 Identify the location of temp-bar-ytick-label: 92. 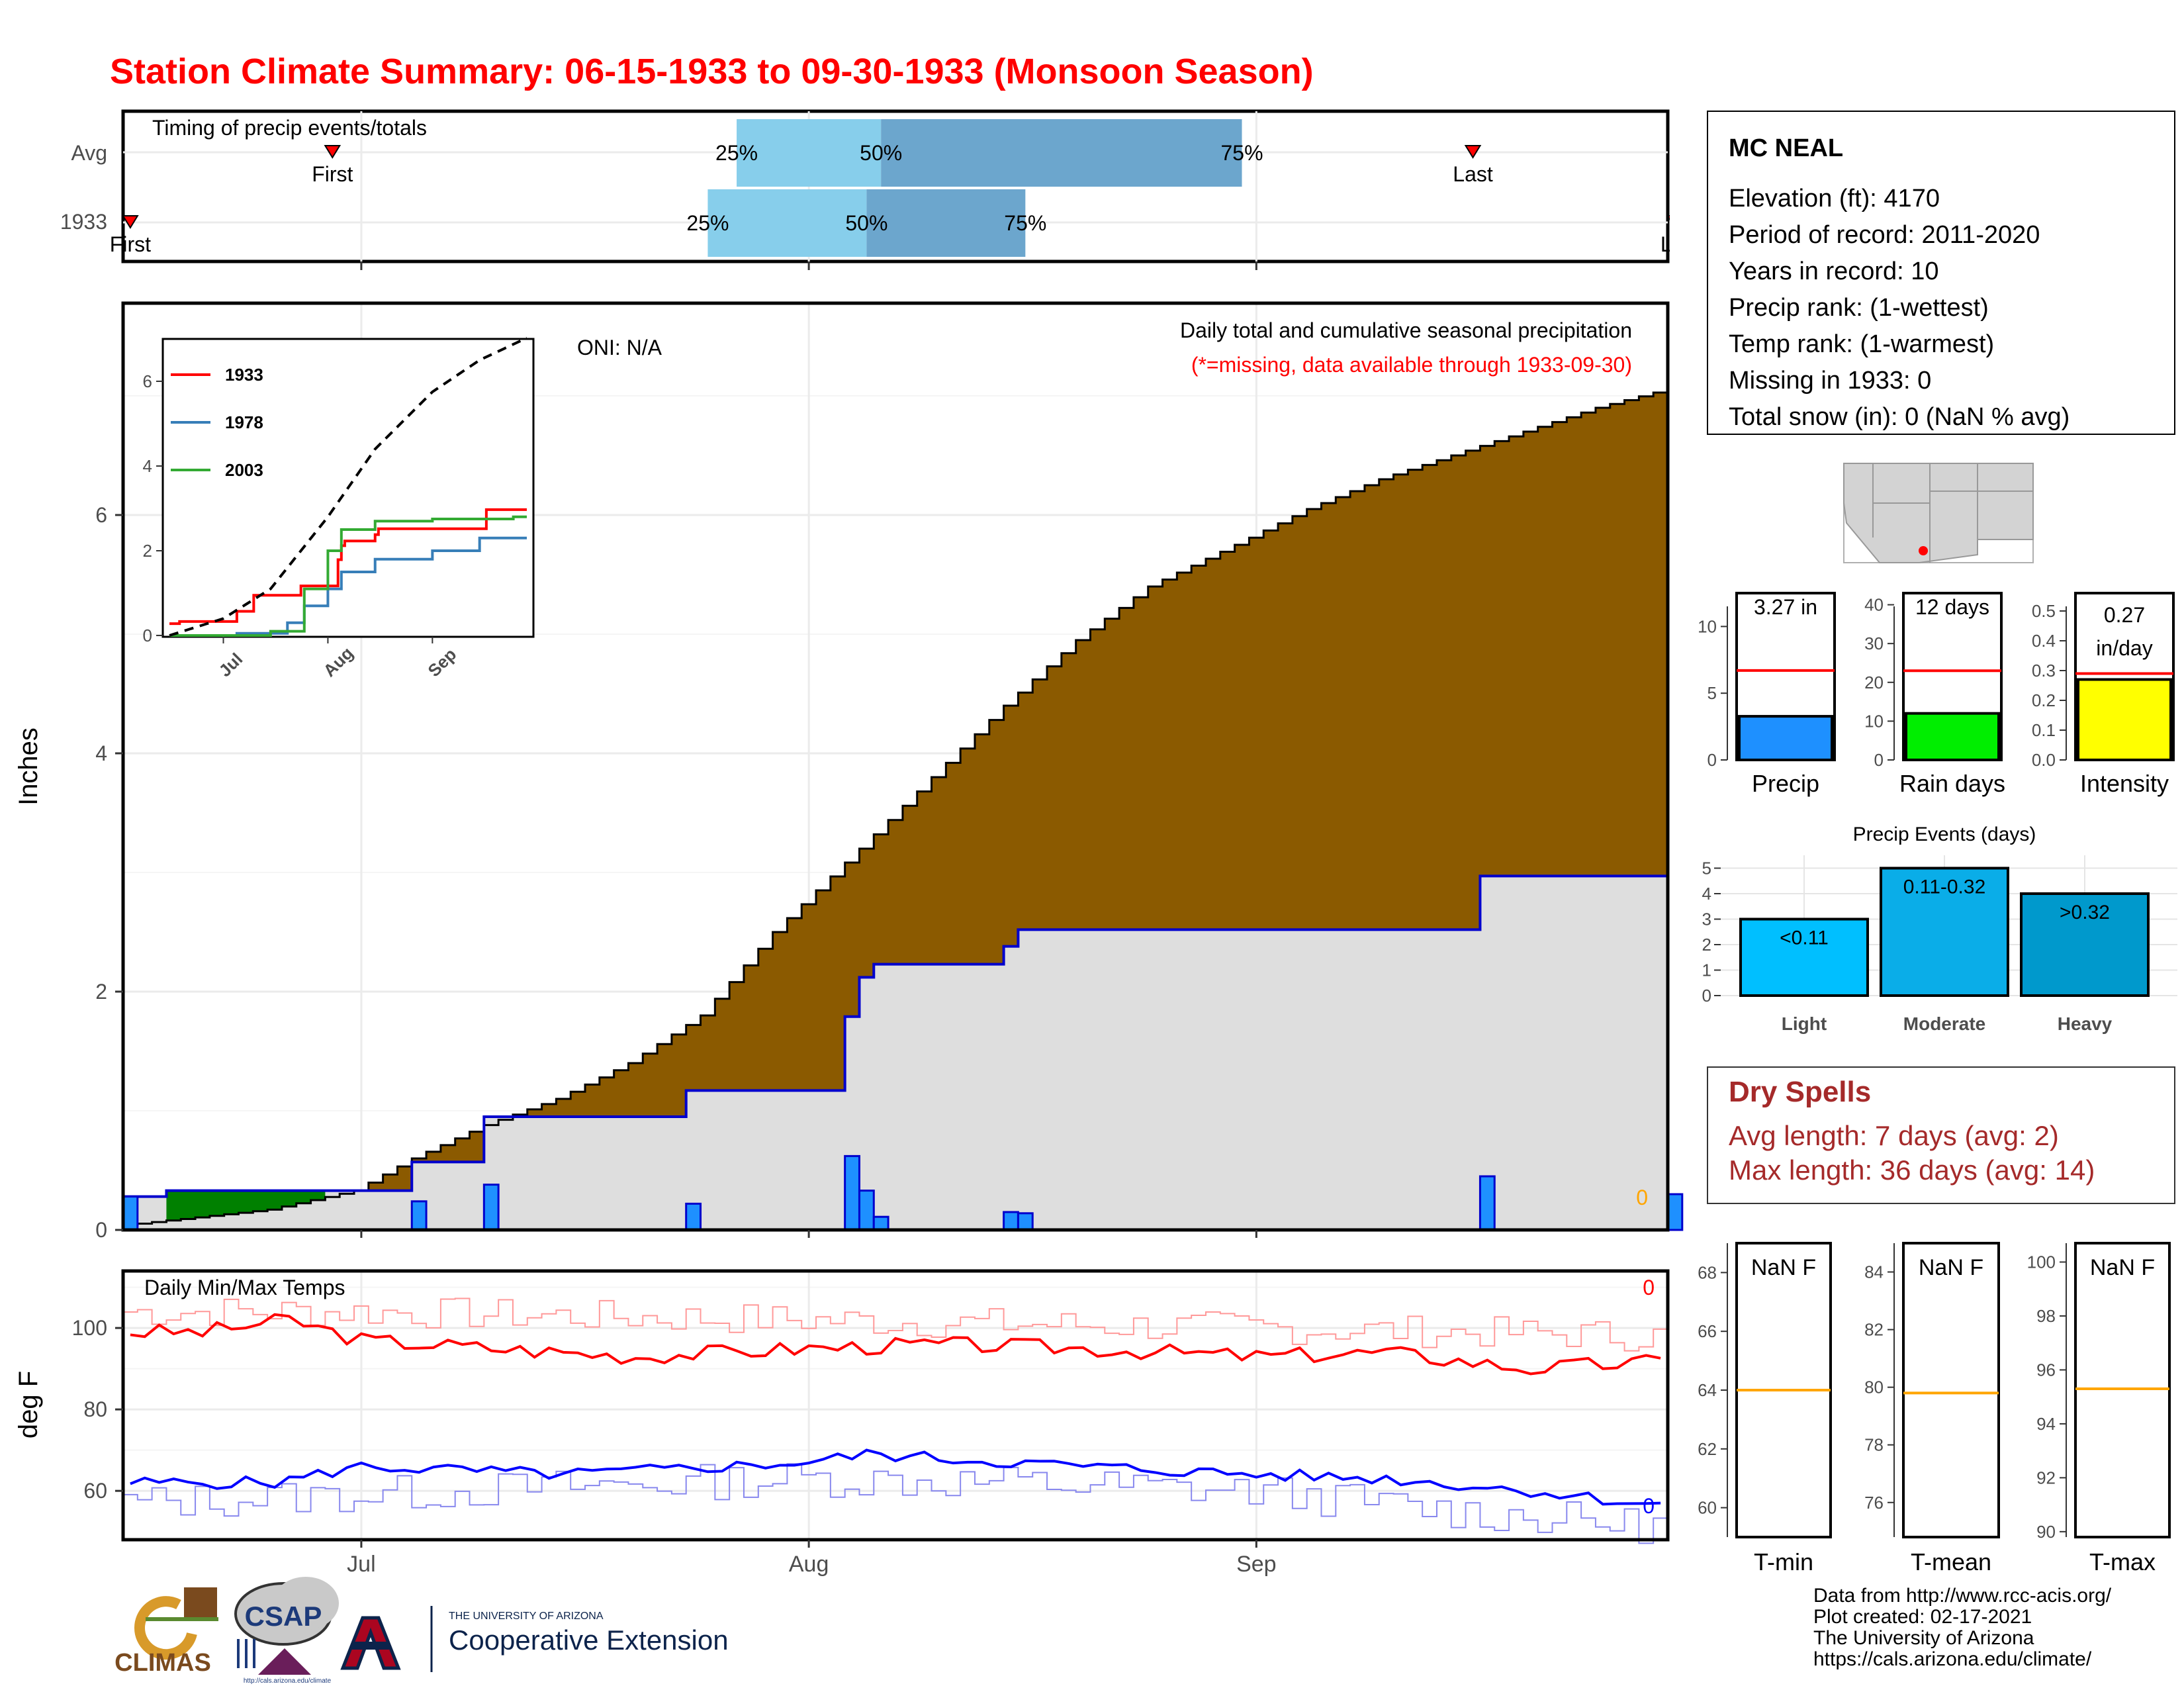
(2046, 1477).